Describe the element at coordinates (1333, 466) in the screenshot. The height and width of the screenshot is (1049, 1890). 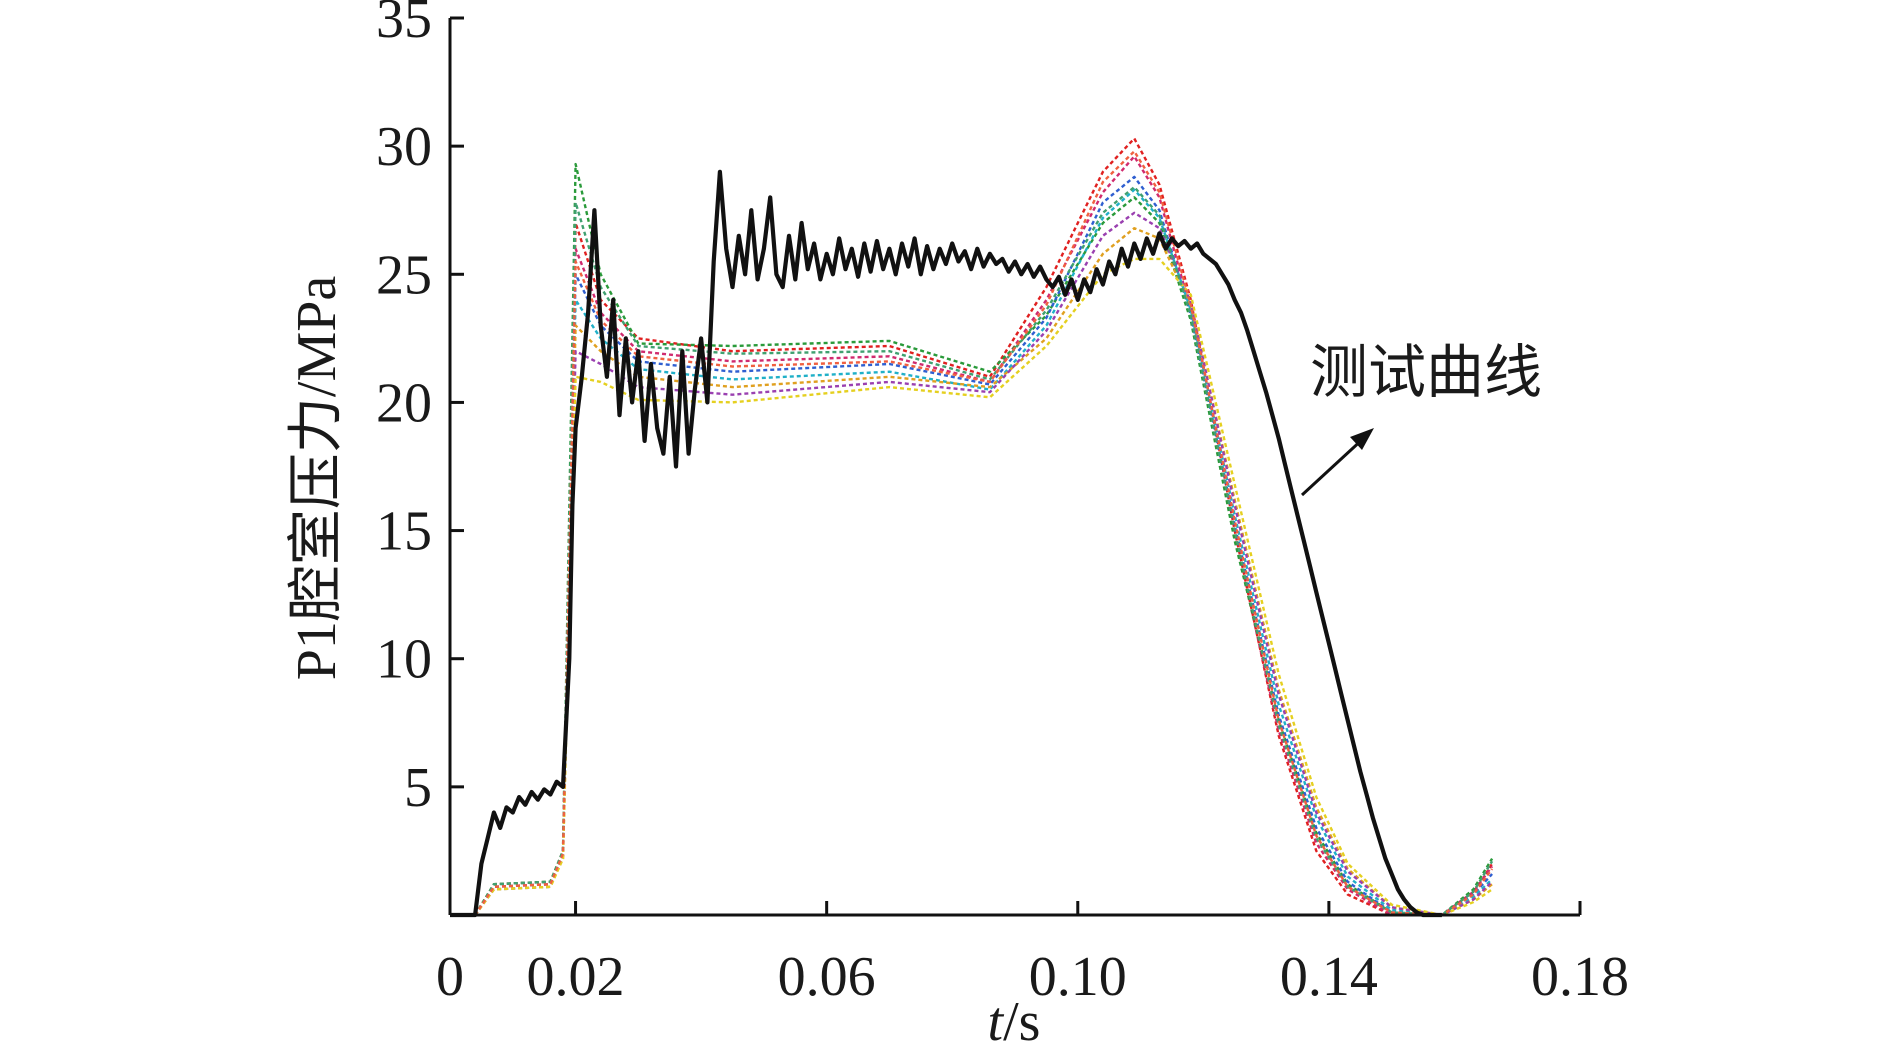
I see `annotation-arrow` at that location.